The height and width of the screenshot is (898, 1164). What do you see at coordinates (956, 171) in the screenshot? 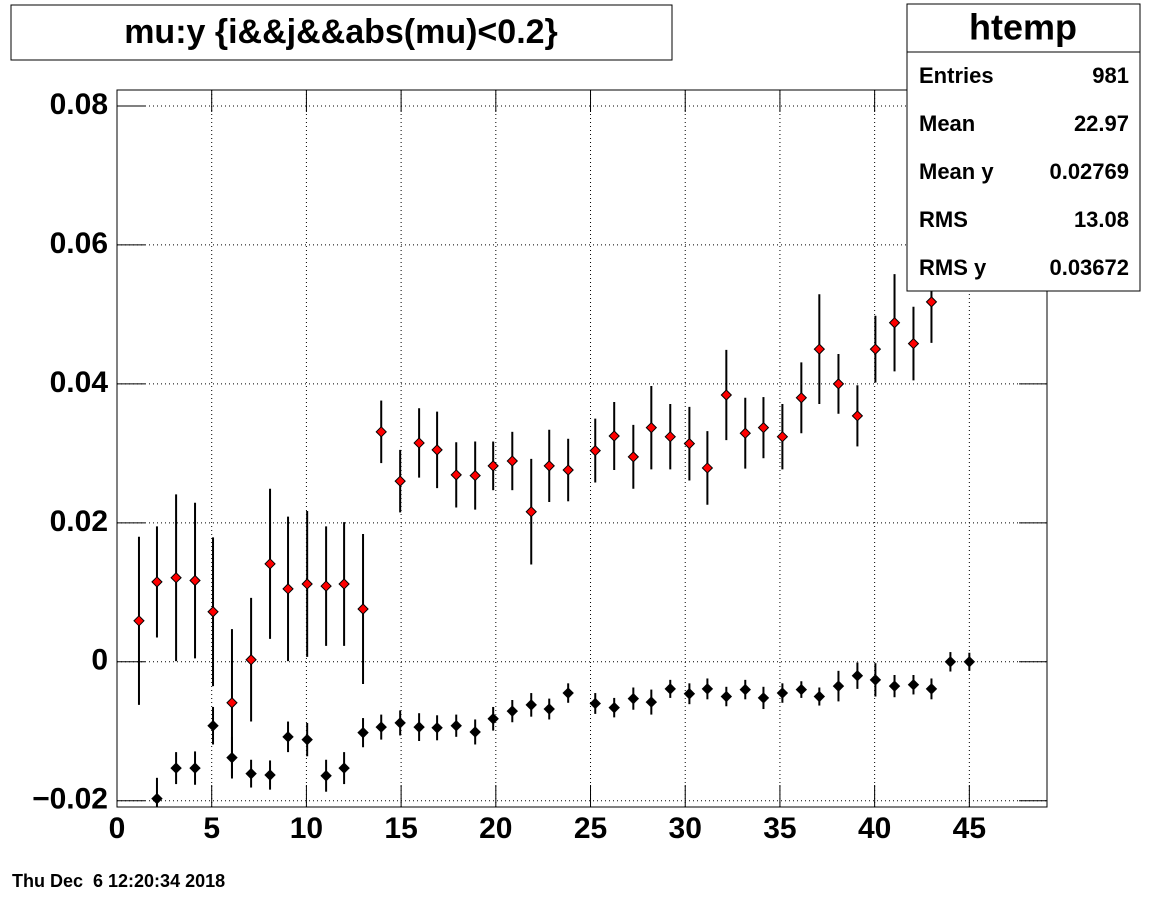
I see `stats-label: Mean y` at bounding box center [956, 171].